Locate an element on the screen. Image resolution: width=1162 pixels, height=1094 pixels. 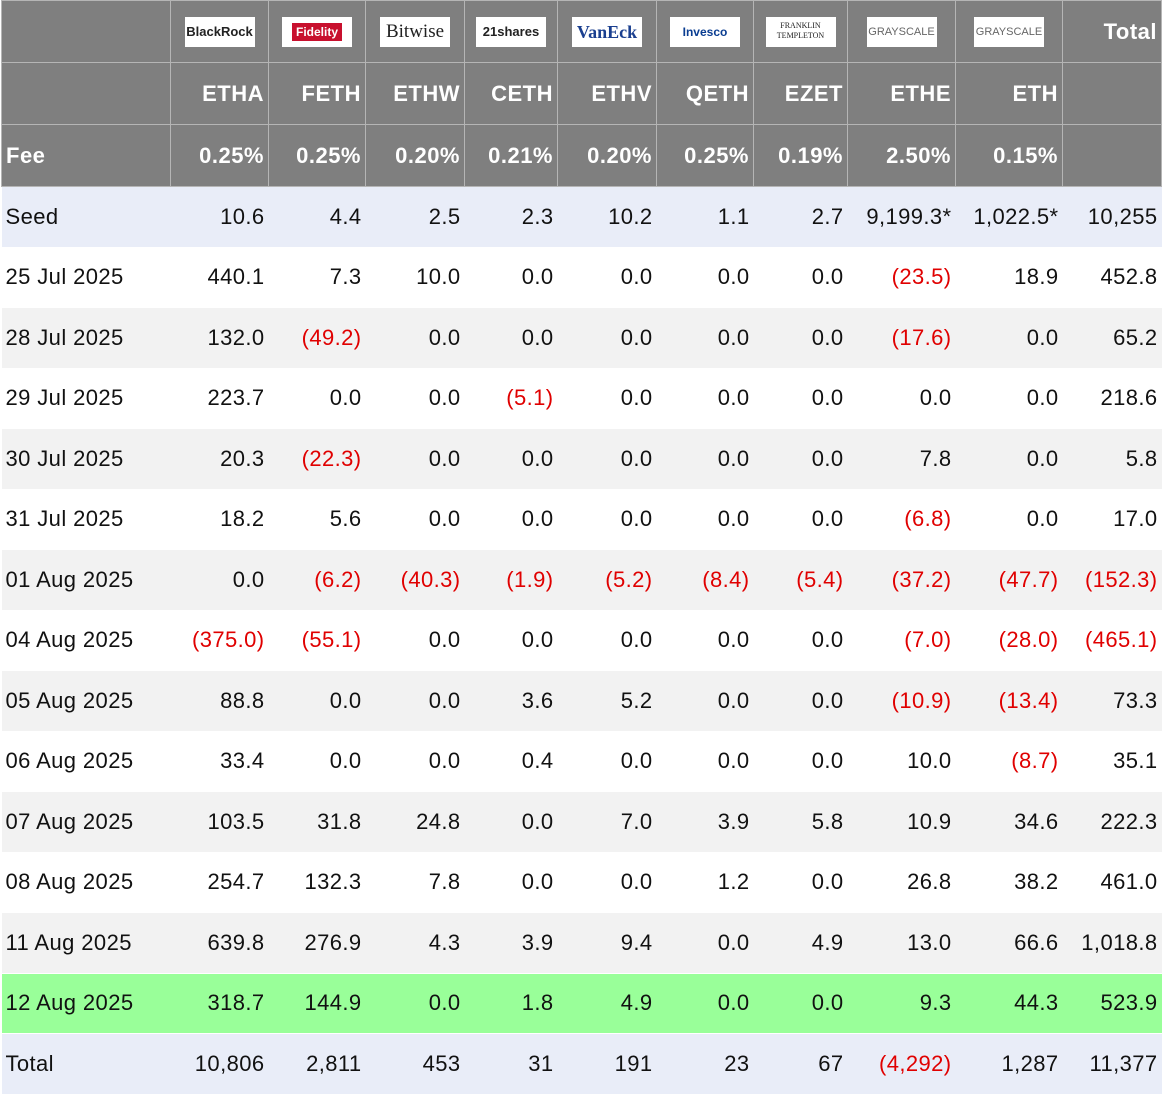
ticker: ETHA is located at coordinates (219, 93).